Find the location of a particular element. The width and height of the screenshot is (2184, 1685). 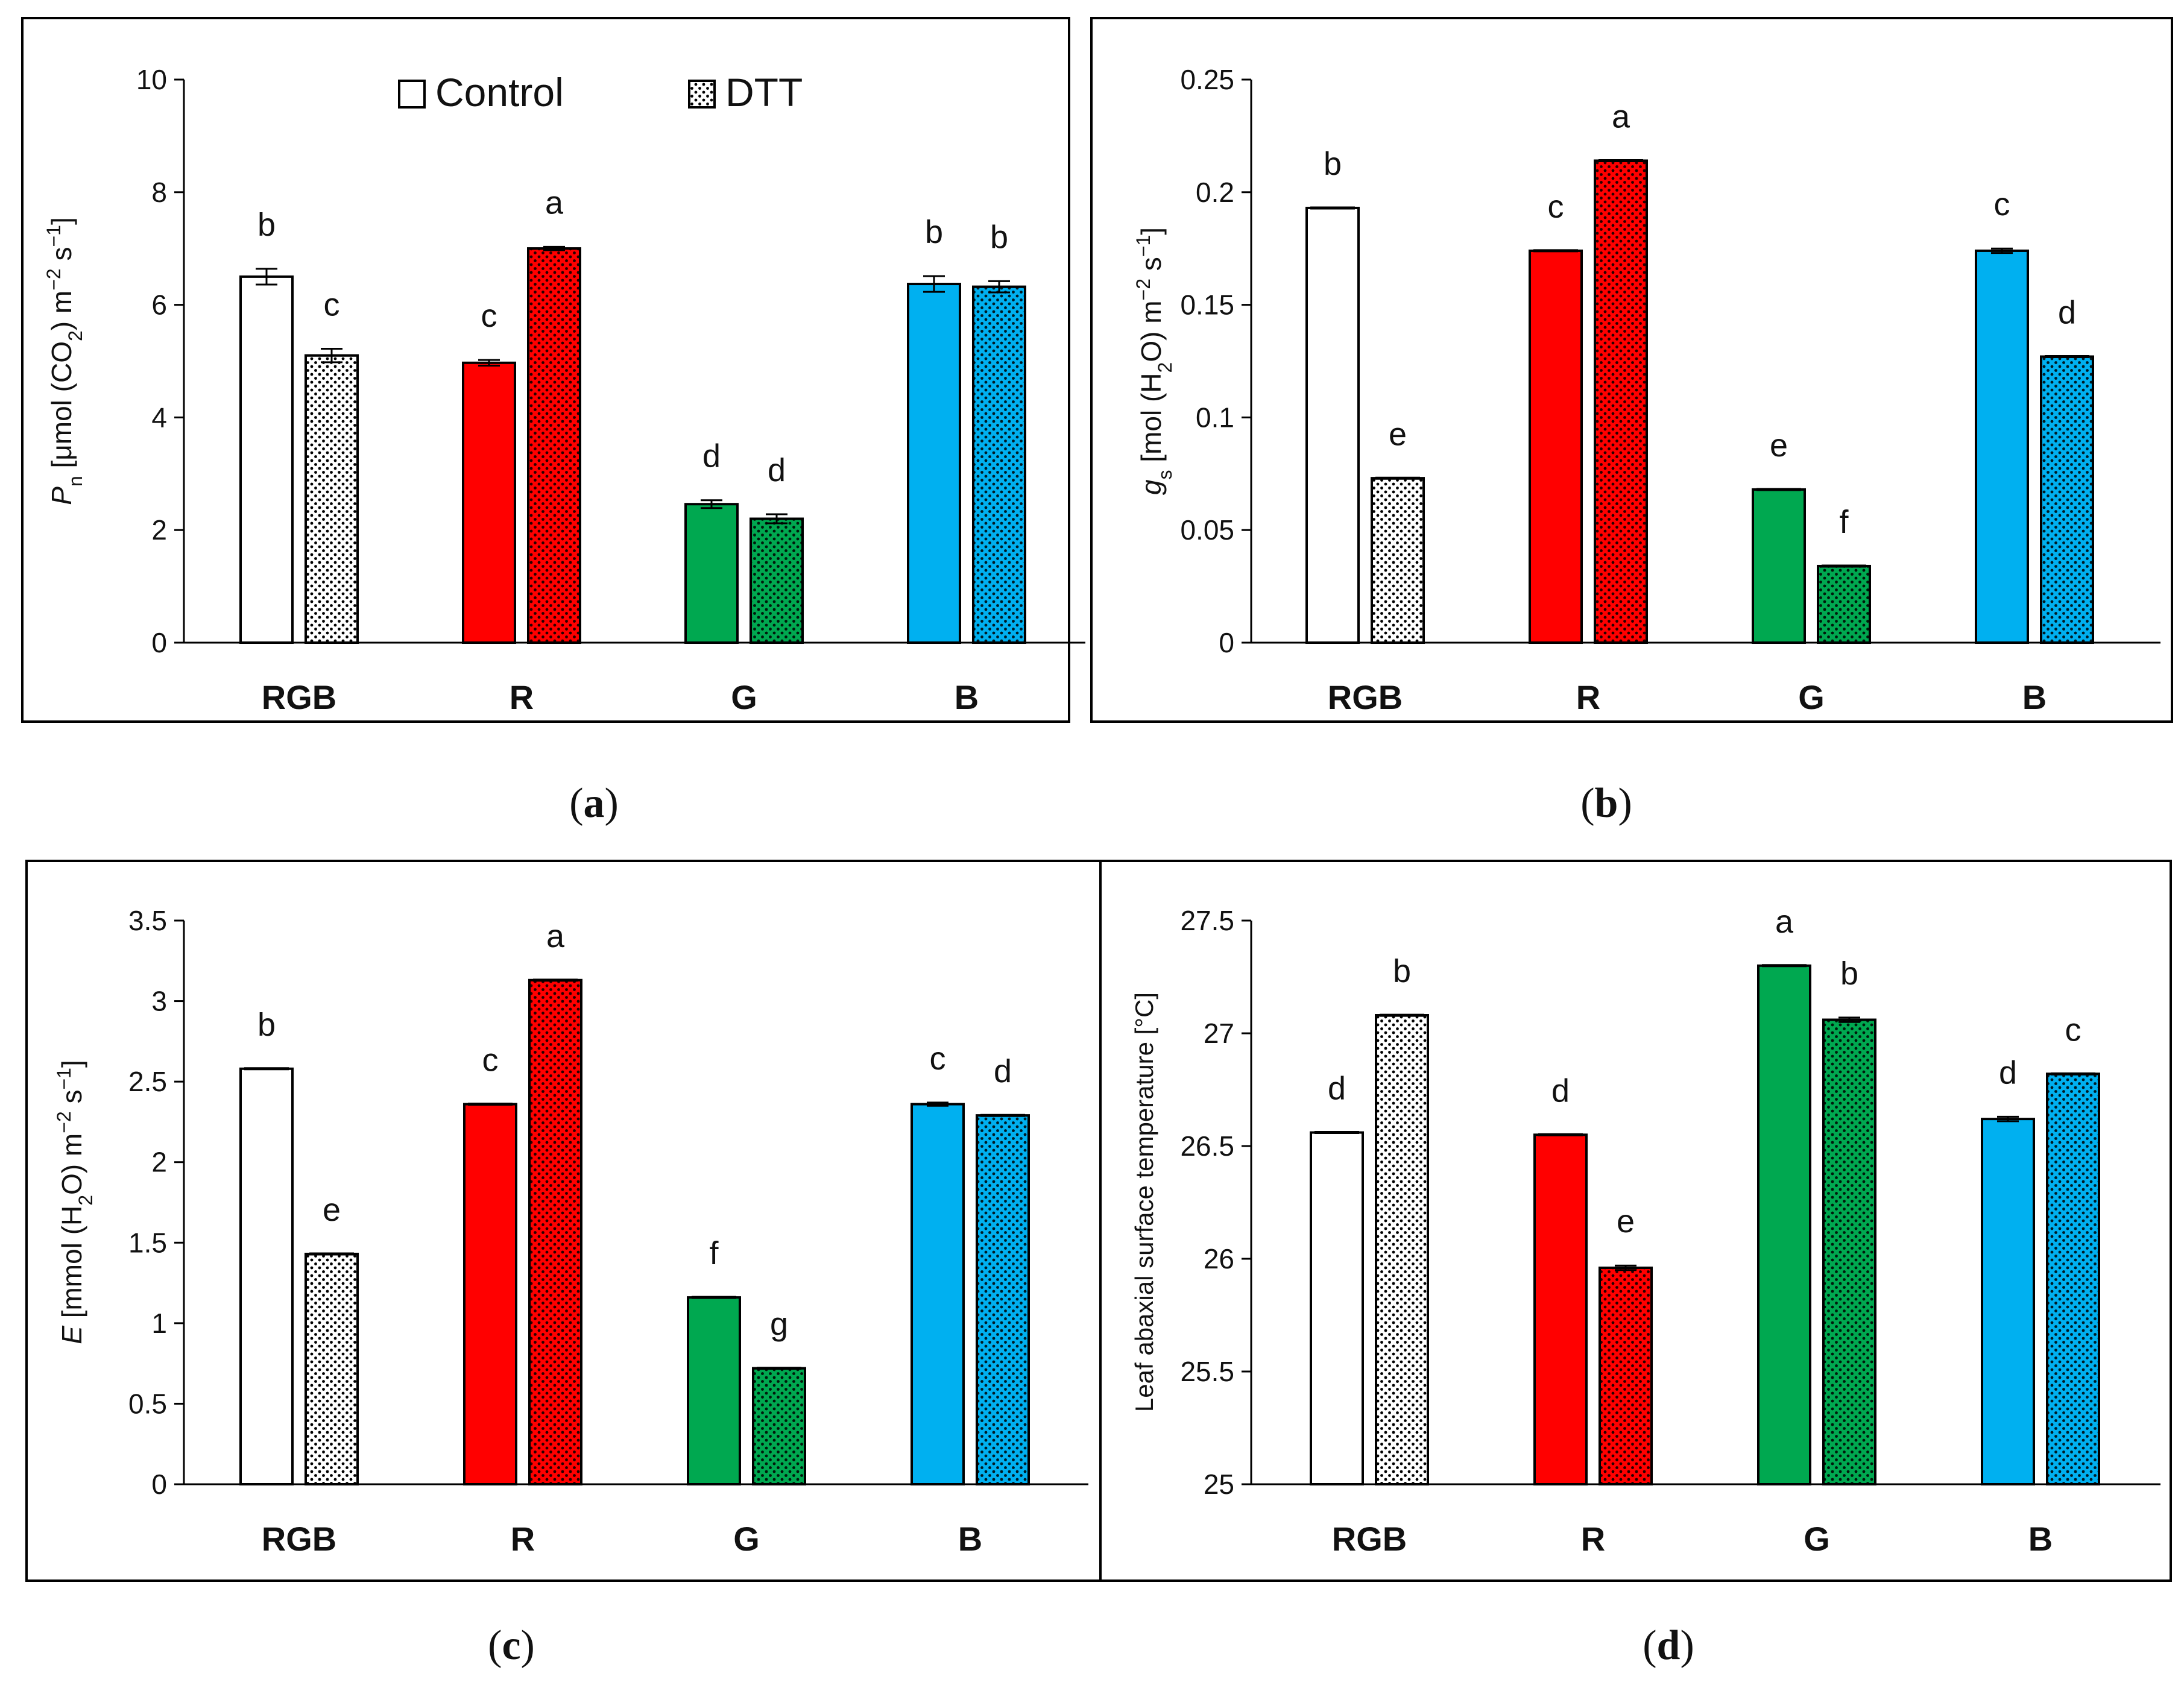

y-tick-label: 8 is located at coordinates (159, 192).